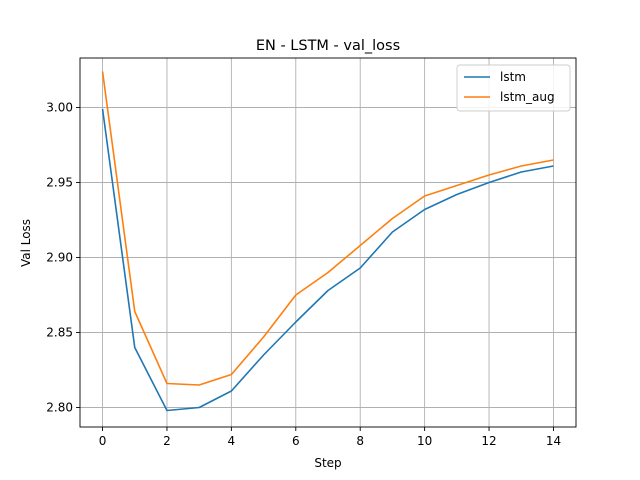 The image size is (640, 480). Describe the element at coordinates (327, 463) in the screenshot. I see `x-axis-title: Step` at that location.